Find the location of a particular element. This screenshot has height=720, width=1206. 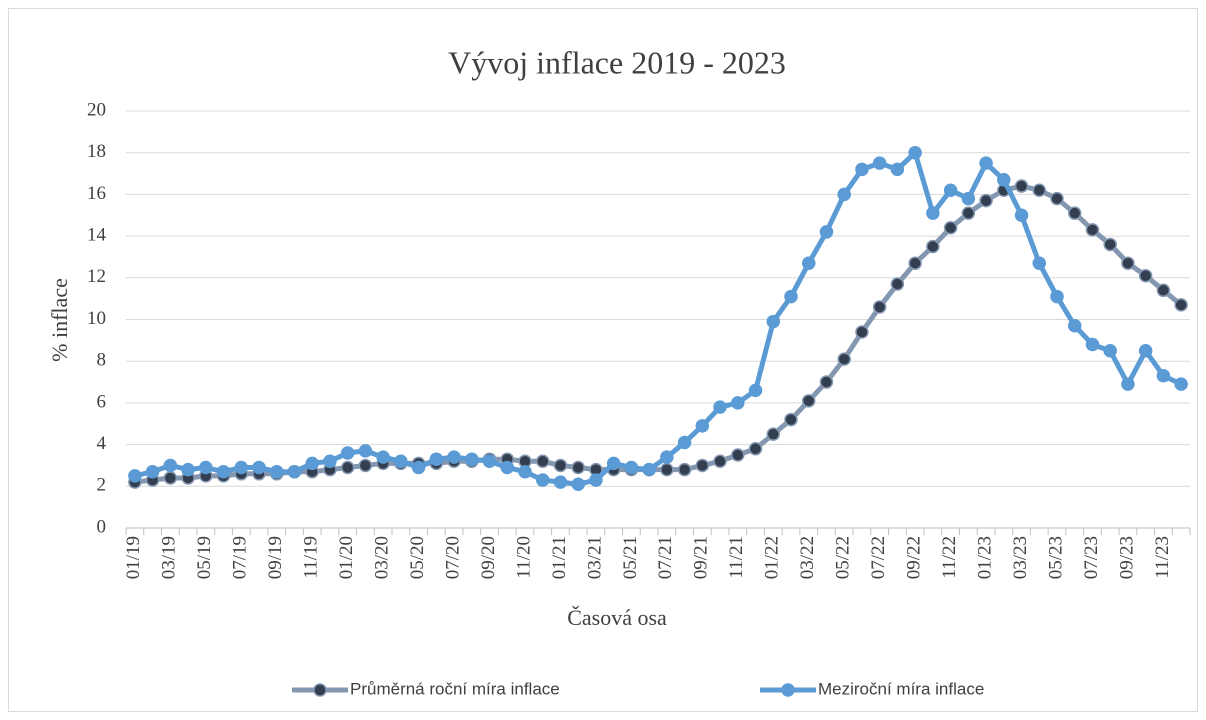

x-tick-label: 07/23 is located at coordinates (1091, 557).